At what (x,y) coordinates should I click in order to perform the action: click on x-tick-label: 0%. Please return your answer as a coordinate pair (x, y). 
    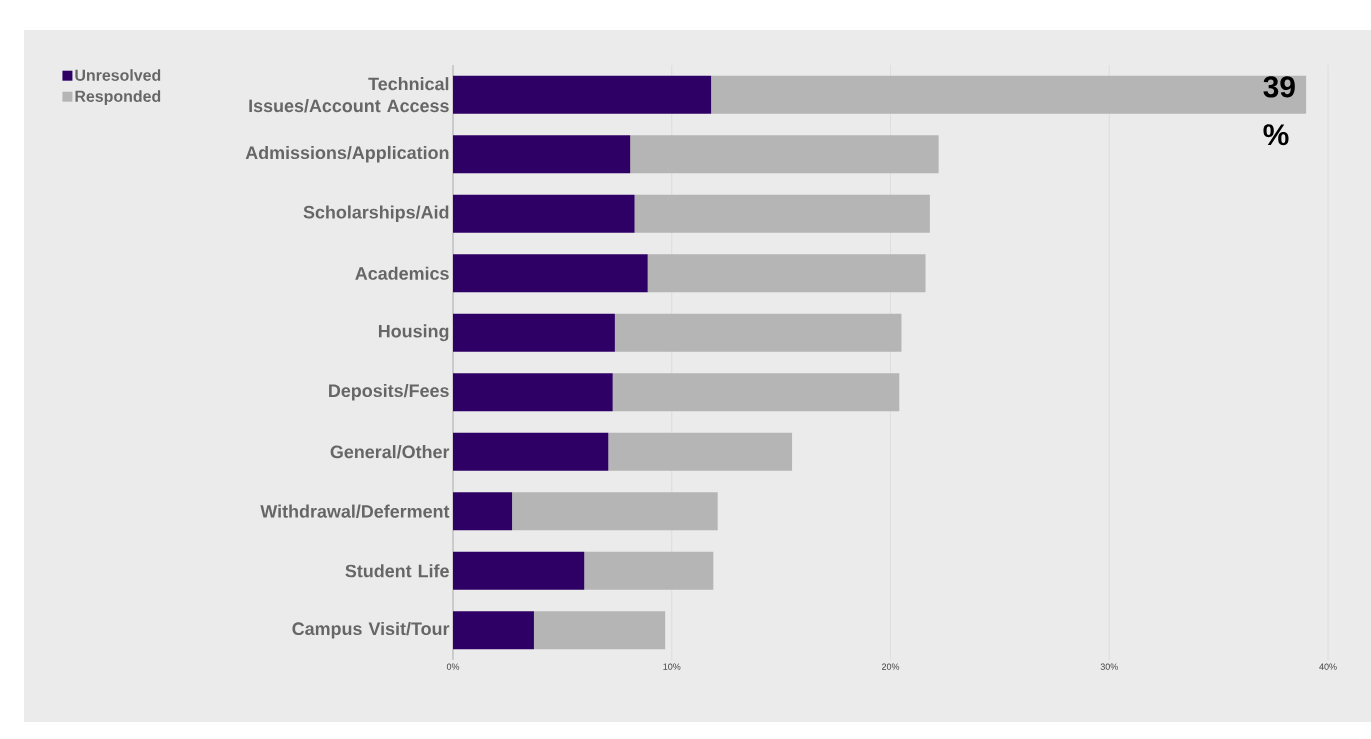
    Looking at the image, I should click on (453, 666).